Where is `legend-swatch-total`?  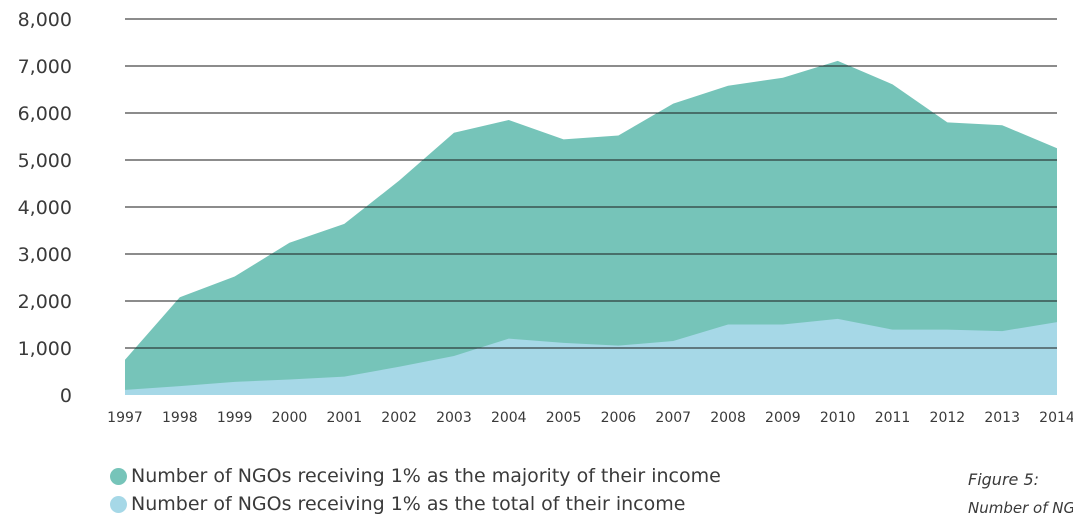
legend-swatch-total is located at coordinates (118, 504).